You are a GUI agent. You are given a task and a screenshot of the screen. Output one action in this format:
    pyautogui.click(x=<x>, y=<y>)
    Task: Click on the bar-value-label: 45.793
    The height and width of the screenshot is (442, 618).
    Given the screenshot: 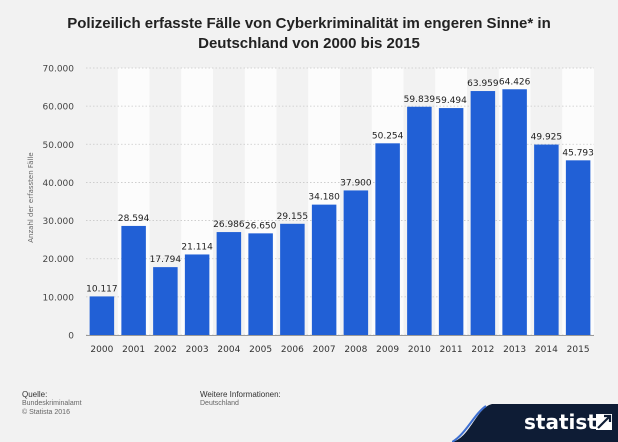 What is the action you would take?
    pyautogui.click(x=578, y=153)
    